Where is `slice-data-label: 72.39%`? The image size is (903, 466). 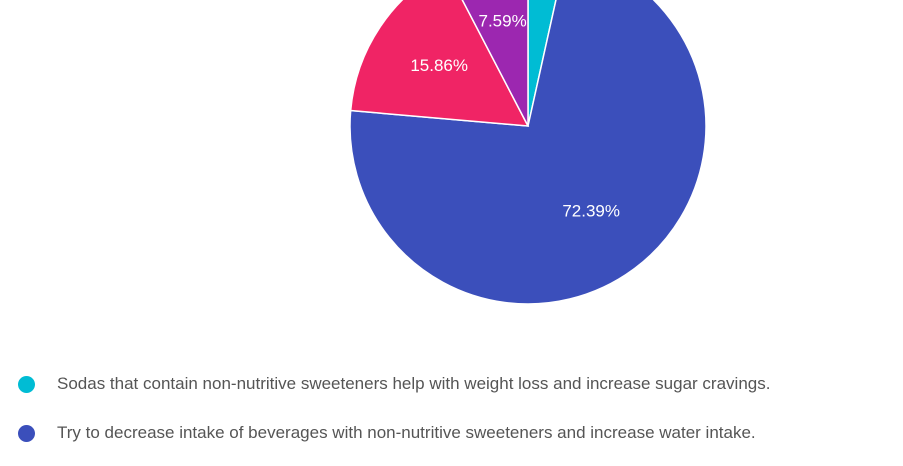 slice-data-label: 72.39% is located at coordinates (591, 211).